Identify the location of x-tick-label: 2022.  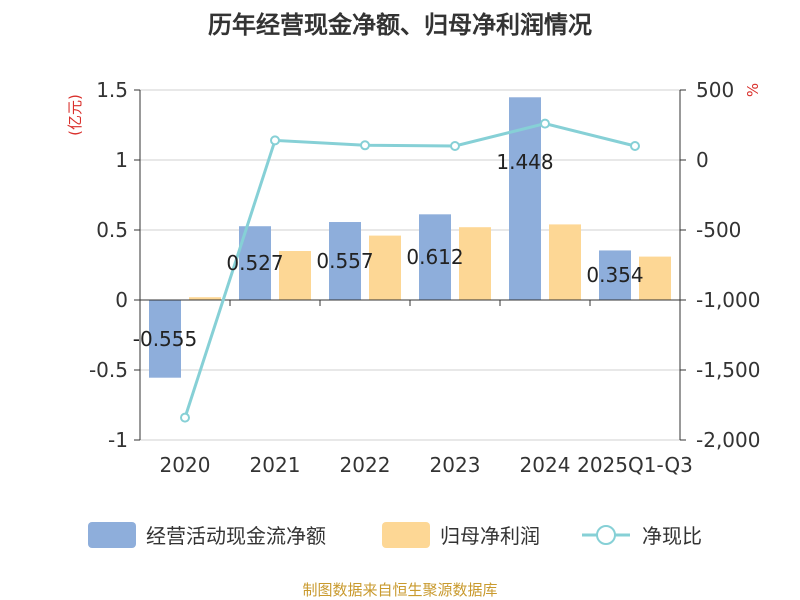
(365, 465).